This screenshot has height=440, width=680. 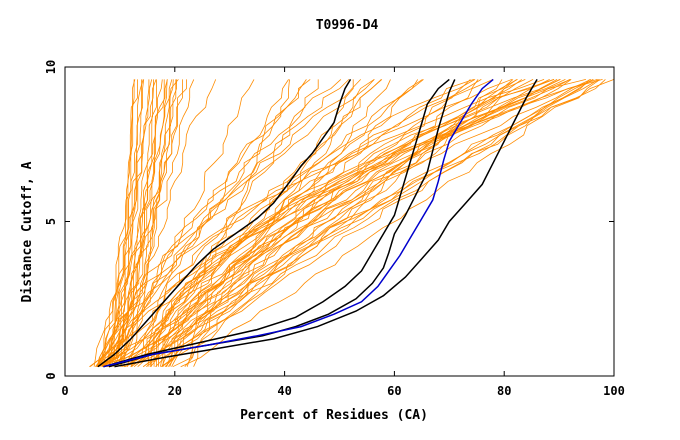 I want to click on y-tick-label-2: 10, so click(x=51, y=67).